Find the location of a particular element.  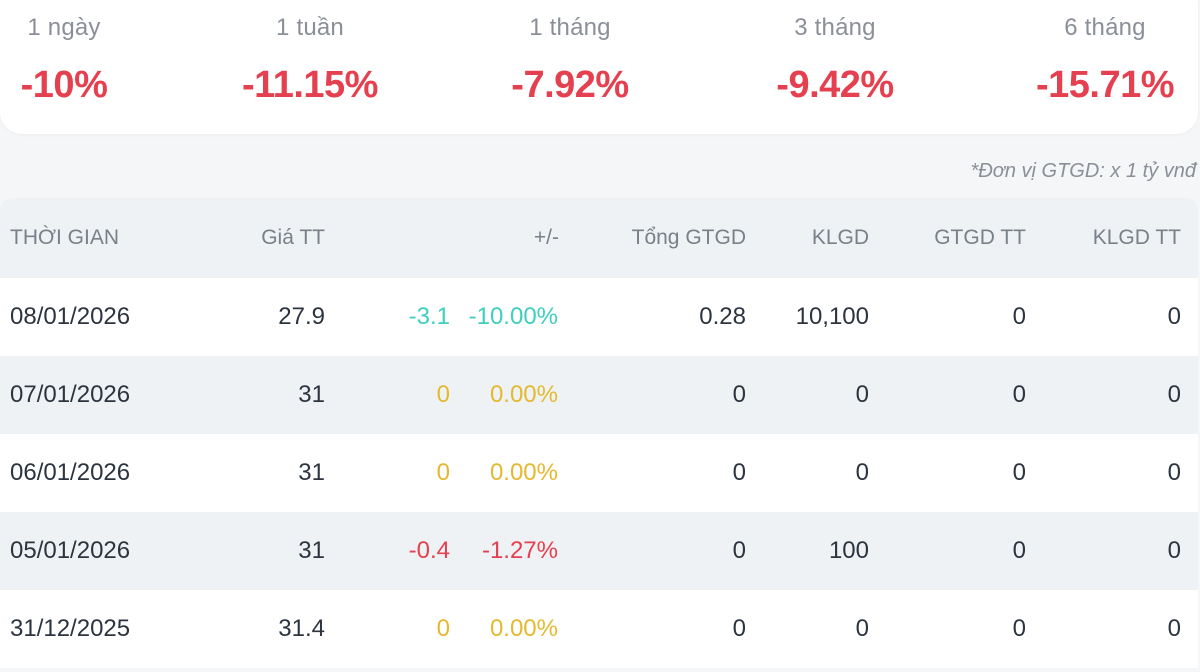

header-total-value: Tổng GTGD is located at coordinates (688, 237).